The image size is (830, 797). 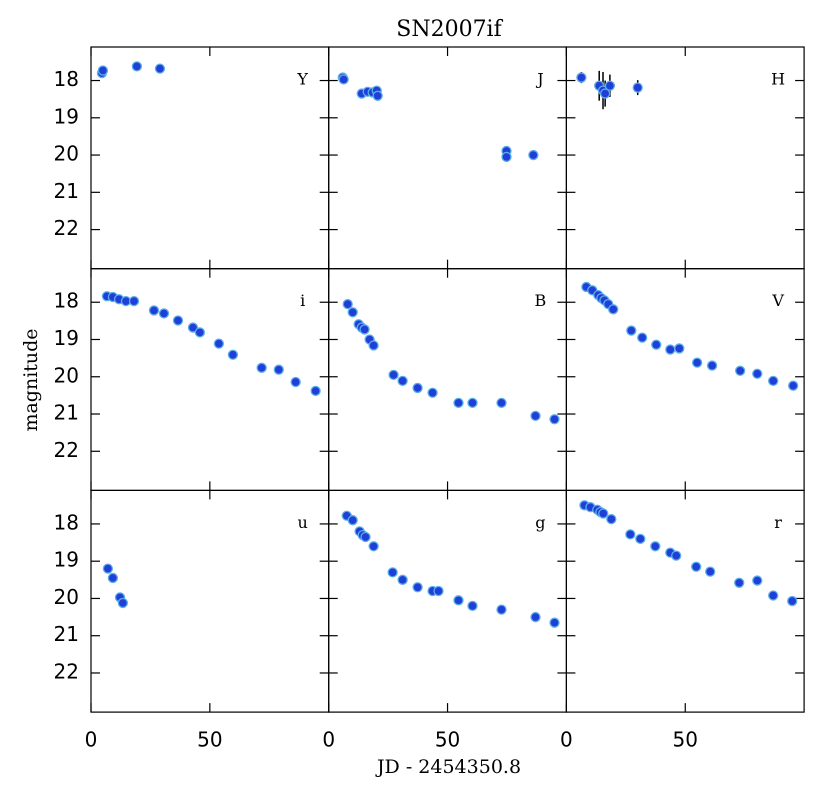 I want to click on panel-label: H, so click(x=778, y=79).